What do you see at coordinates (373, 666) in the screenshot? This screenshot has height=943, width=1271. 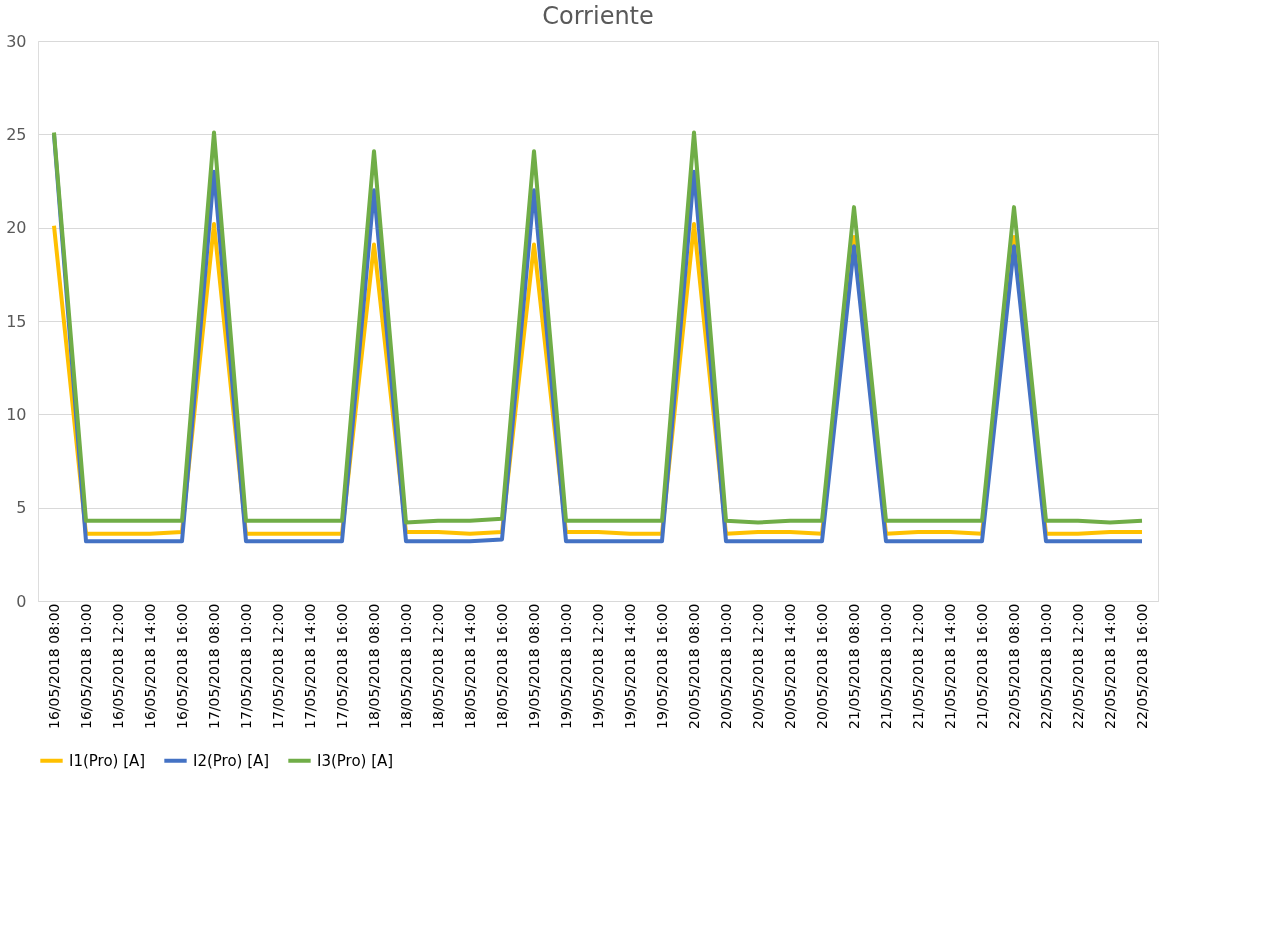 I see `x-tick-label: 18/05/2018 08:00` at bounding box center [373, 666].